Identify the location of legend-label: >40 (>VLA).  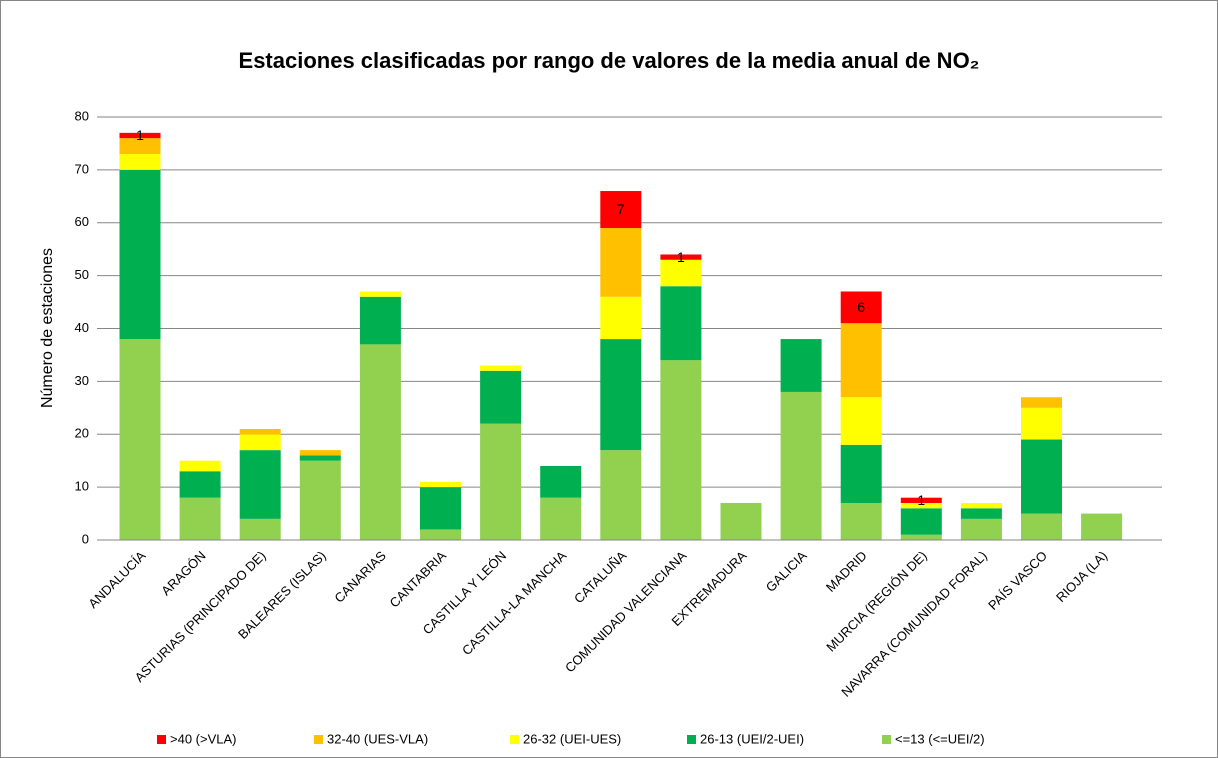
(203, 738).